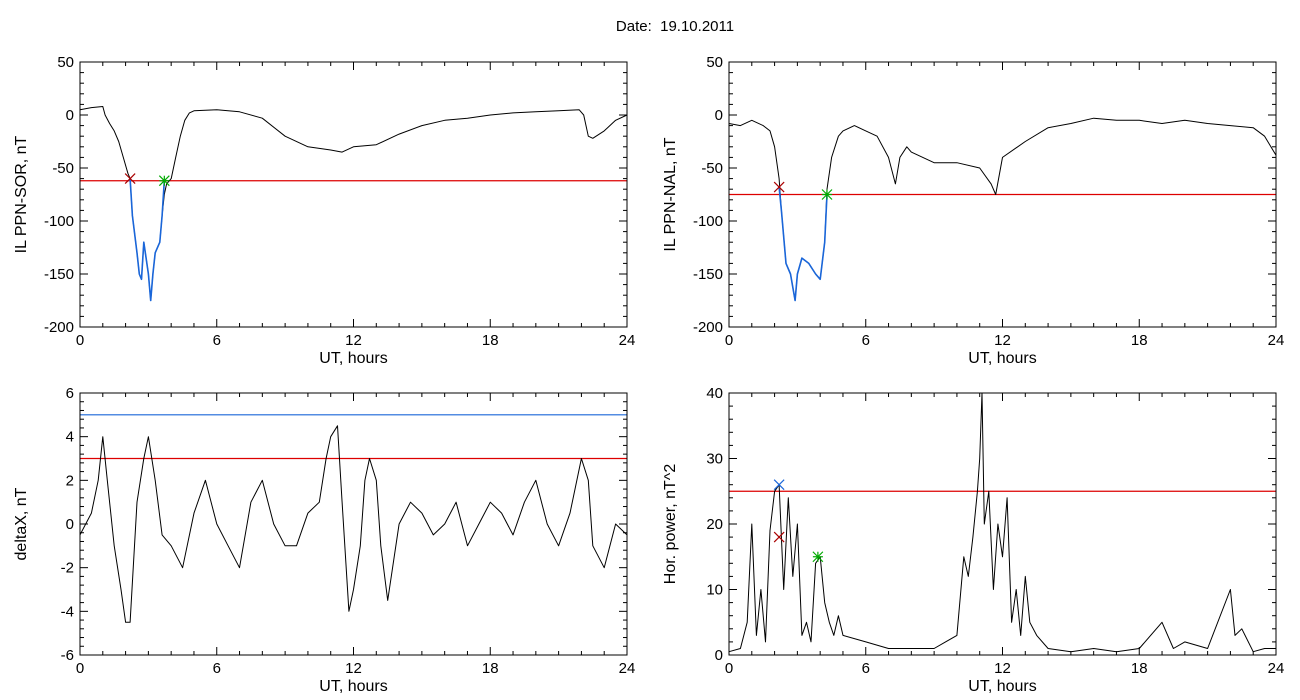 Image resolution: width=1300 pixels, height=700 pixels. Describe the element at coordinates (714, 524) in the screenshot. I see `y-tick-label: 20` at that location.